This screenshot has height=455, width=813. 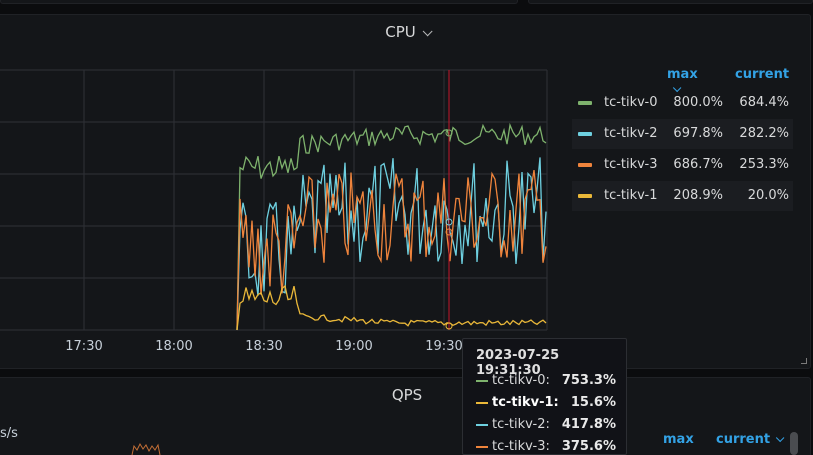 I want to click on qps-legend-sort-current: current, so click(x=750, y=439).